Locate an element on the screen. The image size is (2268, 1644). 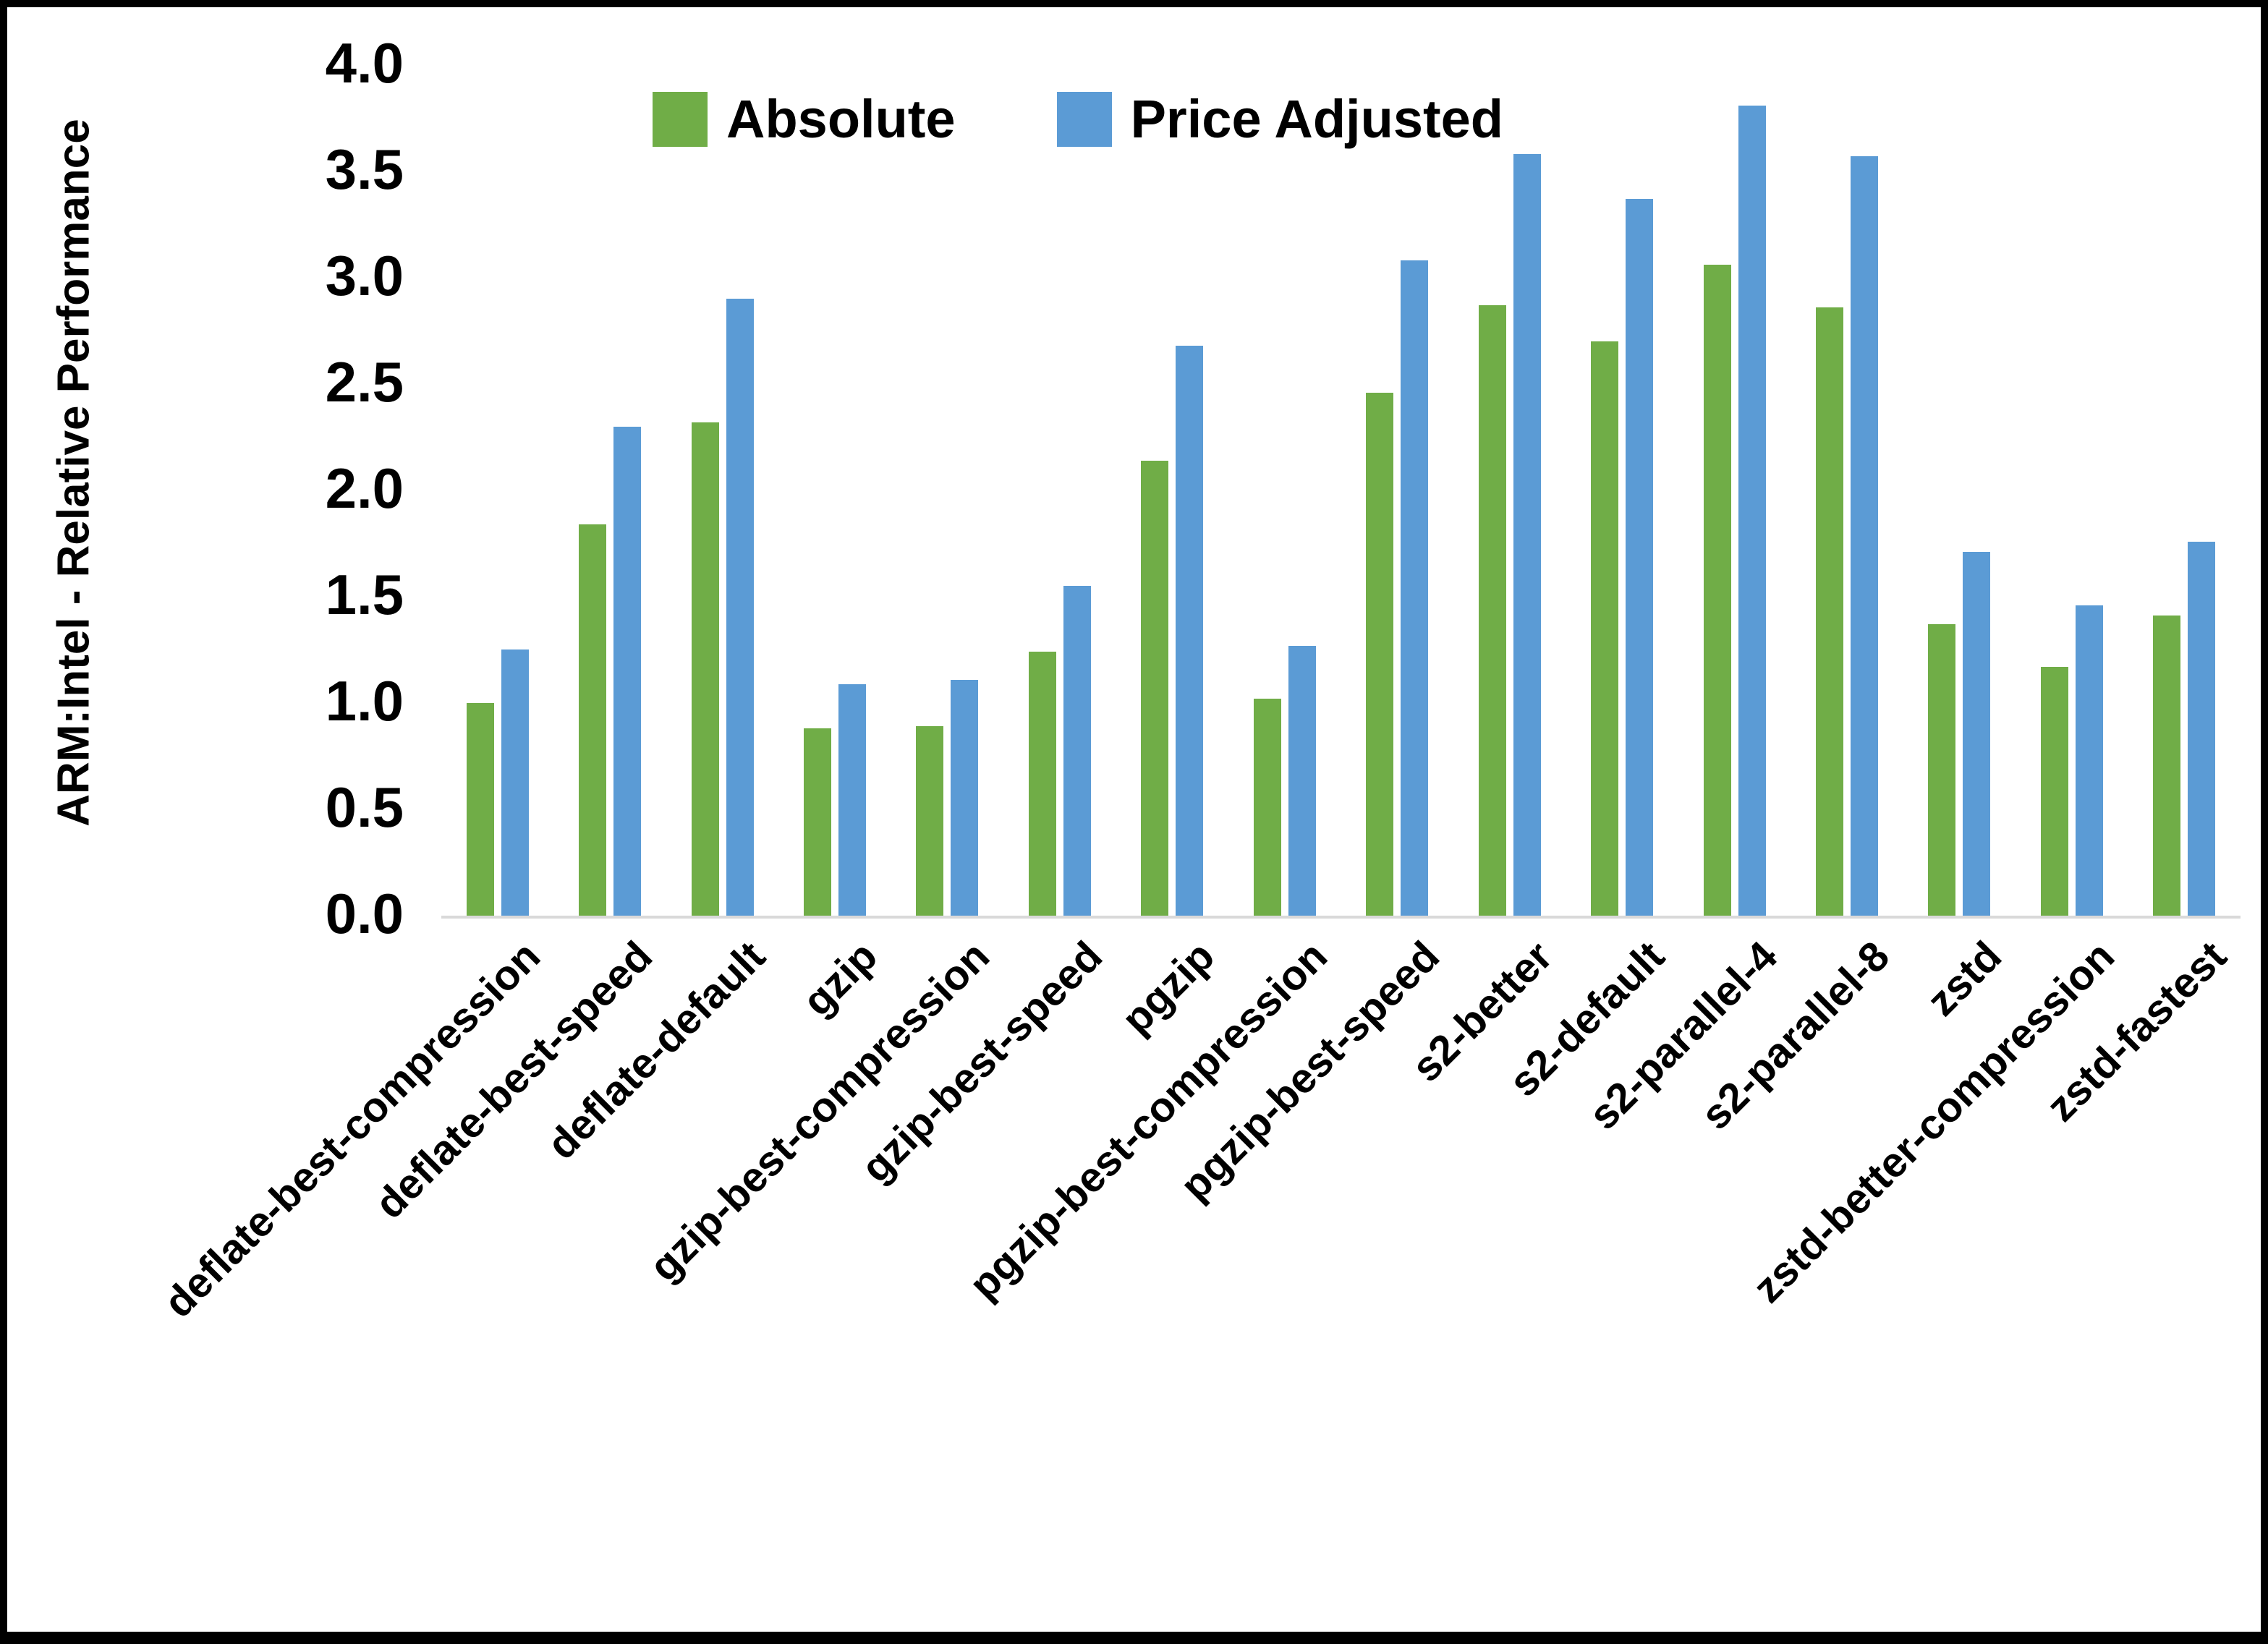
x-axis-label: pgzip is located at coordinates (1168, 988).